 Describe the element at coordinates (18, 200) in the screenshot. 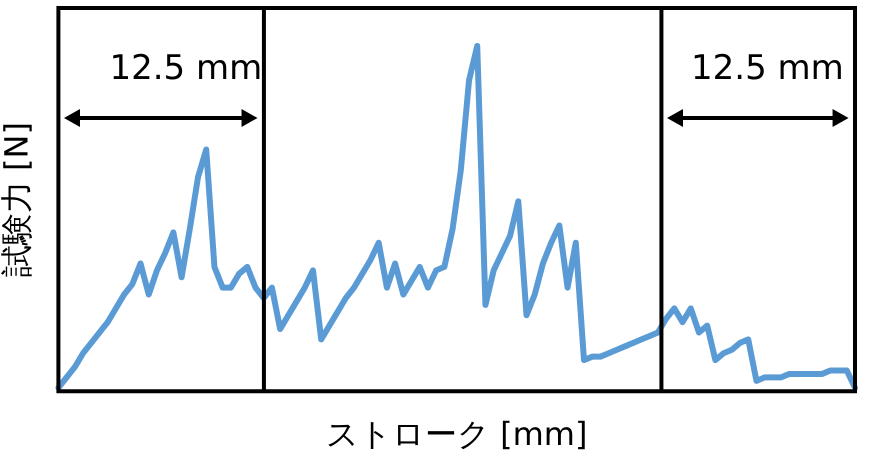

I see `y-axis-title: 試験力 [N]` at that location.